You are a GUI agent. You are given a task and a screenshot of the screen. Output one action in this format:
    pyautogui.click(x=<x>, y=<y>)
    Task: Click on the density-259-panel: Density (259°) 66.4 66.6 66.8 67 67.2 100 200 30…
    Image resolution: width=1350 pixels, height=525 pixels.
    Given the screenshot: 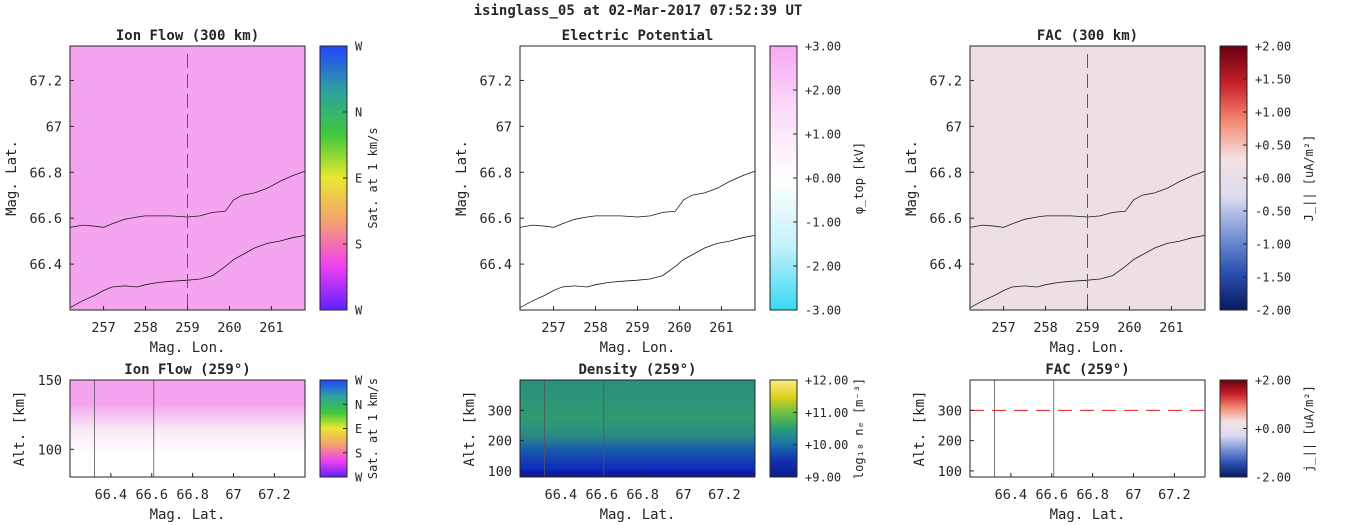 What is the action you would take?
    pyautogui.click(x=664, y=442)
    